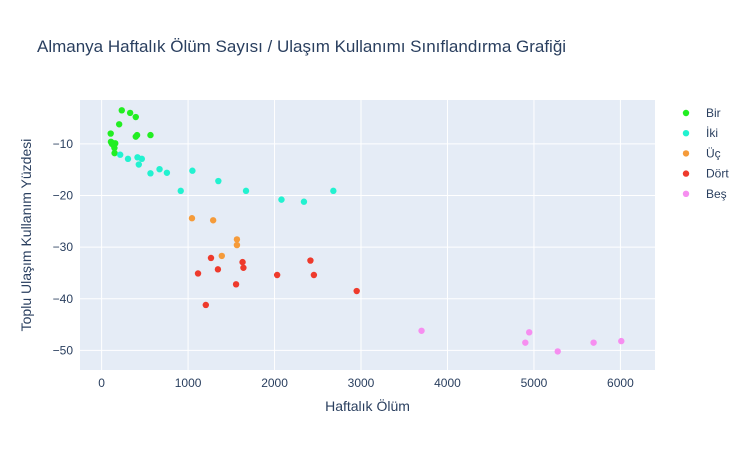 This screenshot has width=750, height=450. Describe the element at coordinates (188, 383) in the screenshot. I see `x-tick-label: 1000` at that location.